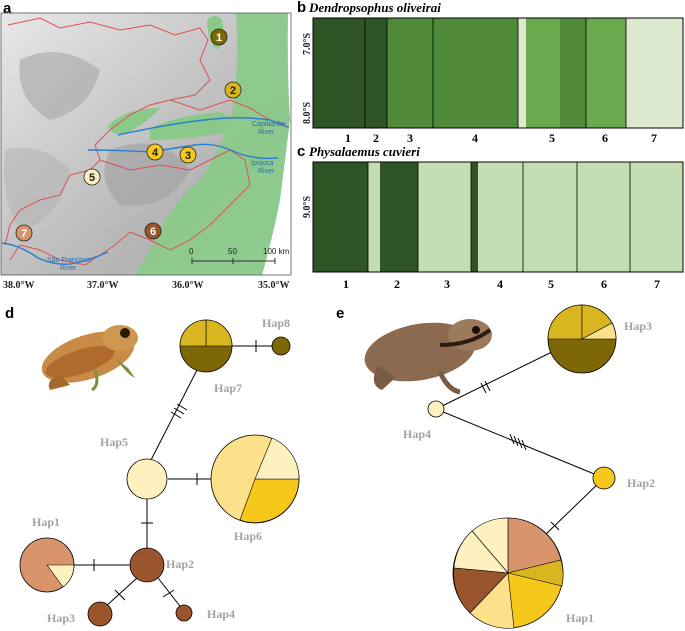 This screenshot has width=685, height=631. What do you see at coordinates (232, 251) in the screenshot?
I see `svg-text: 50` at bounding box center [232, 251].